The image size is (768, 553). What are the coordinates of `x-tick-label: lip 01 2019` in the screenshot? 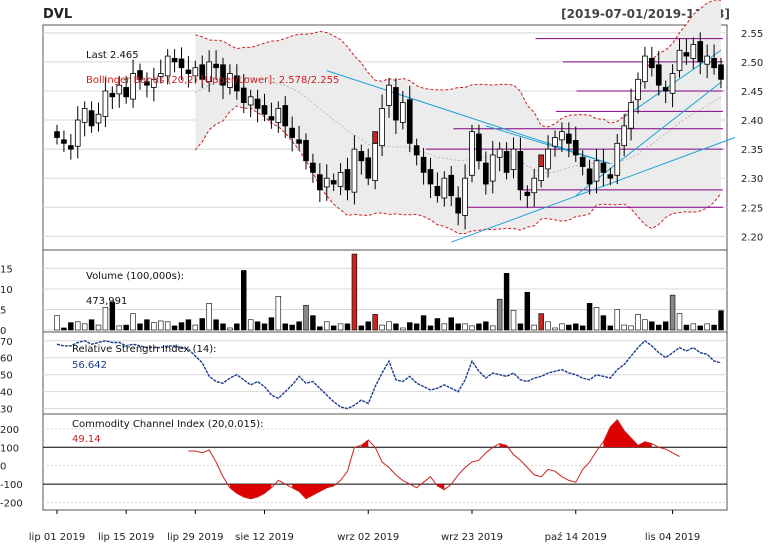 It's located at (57, 537).